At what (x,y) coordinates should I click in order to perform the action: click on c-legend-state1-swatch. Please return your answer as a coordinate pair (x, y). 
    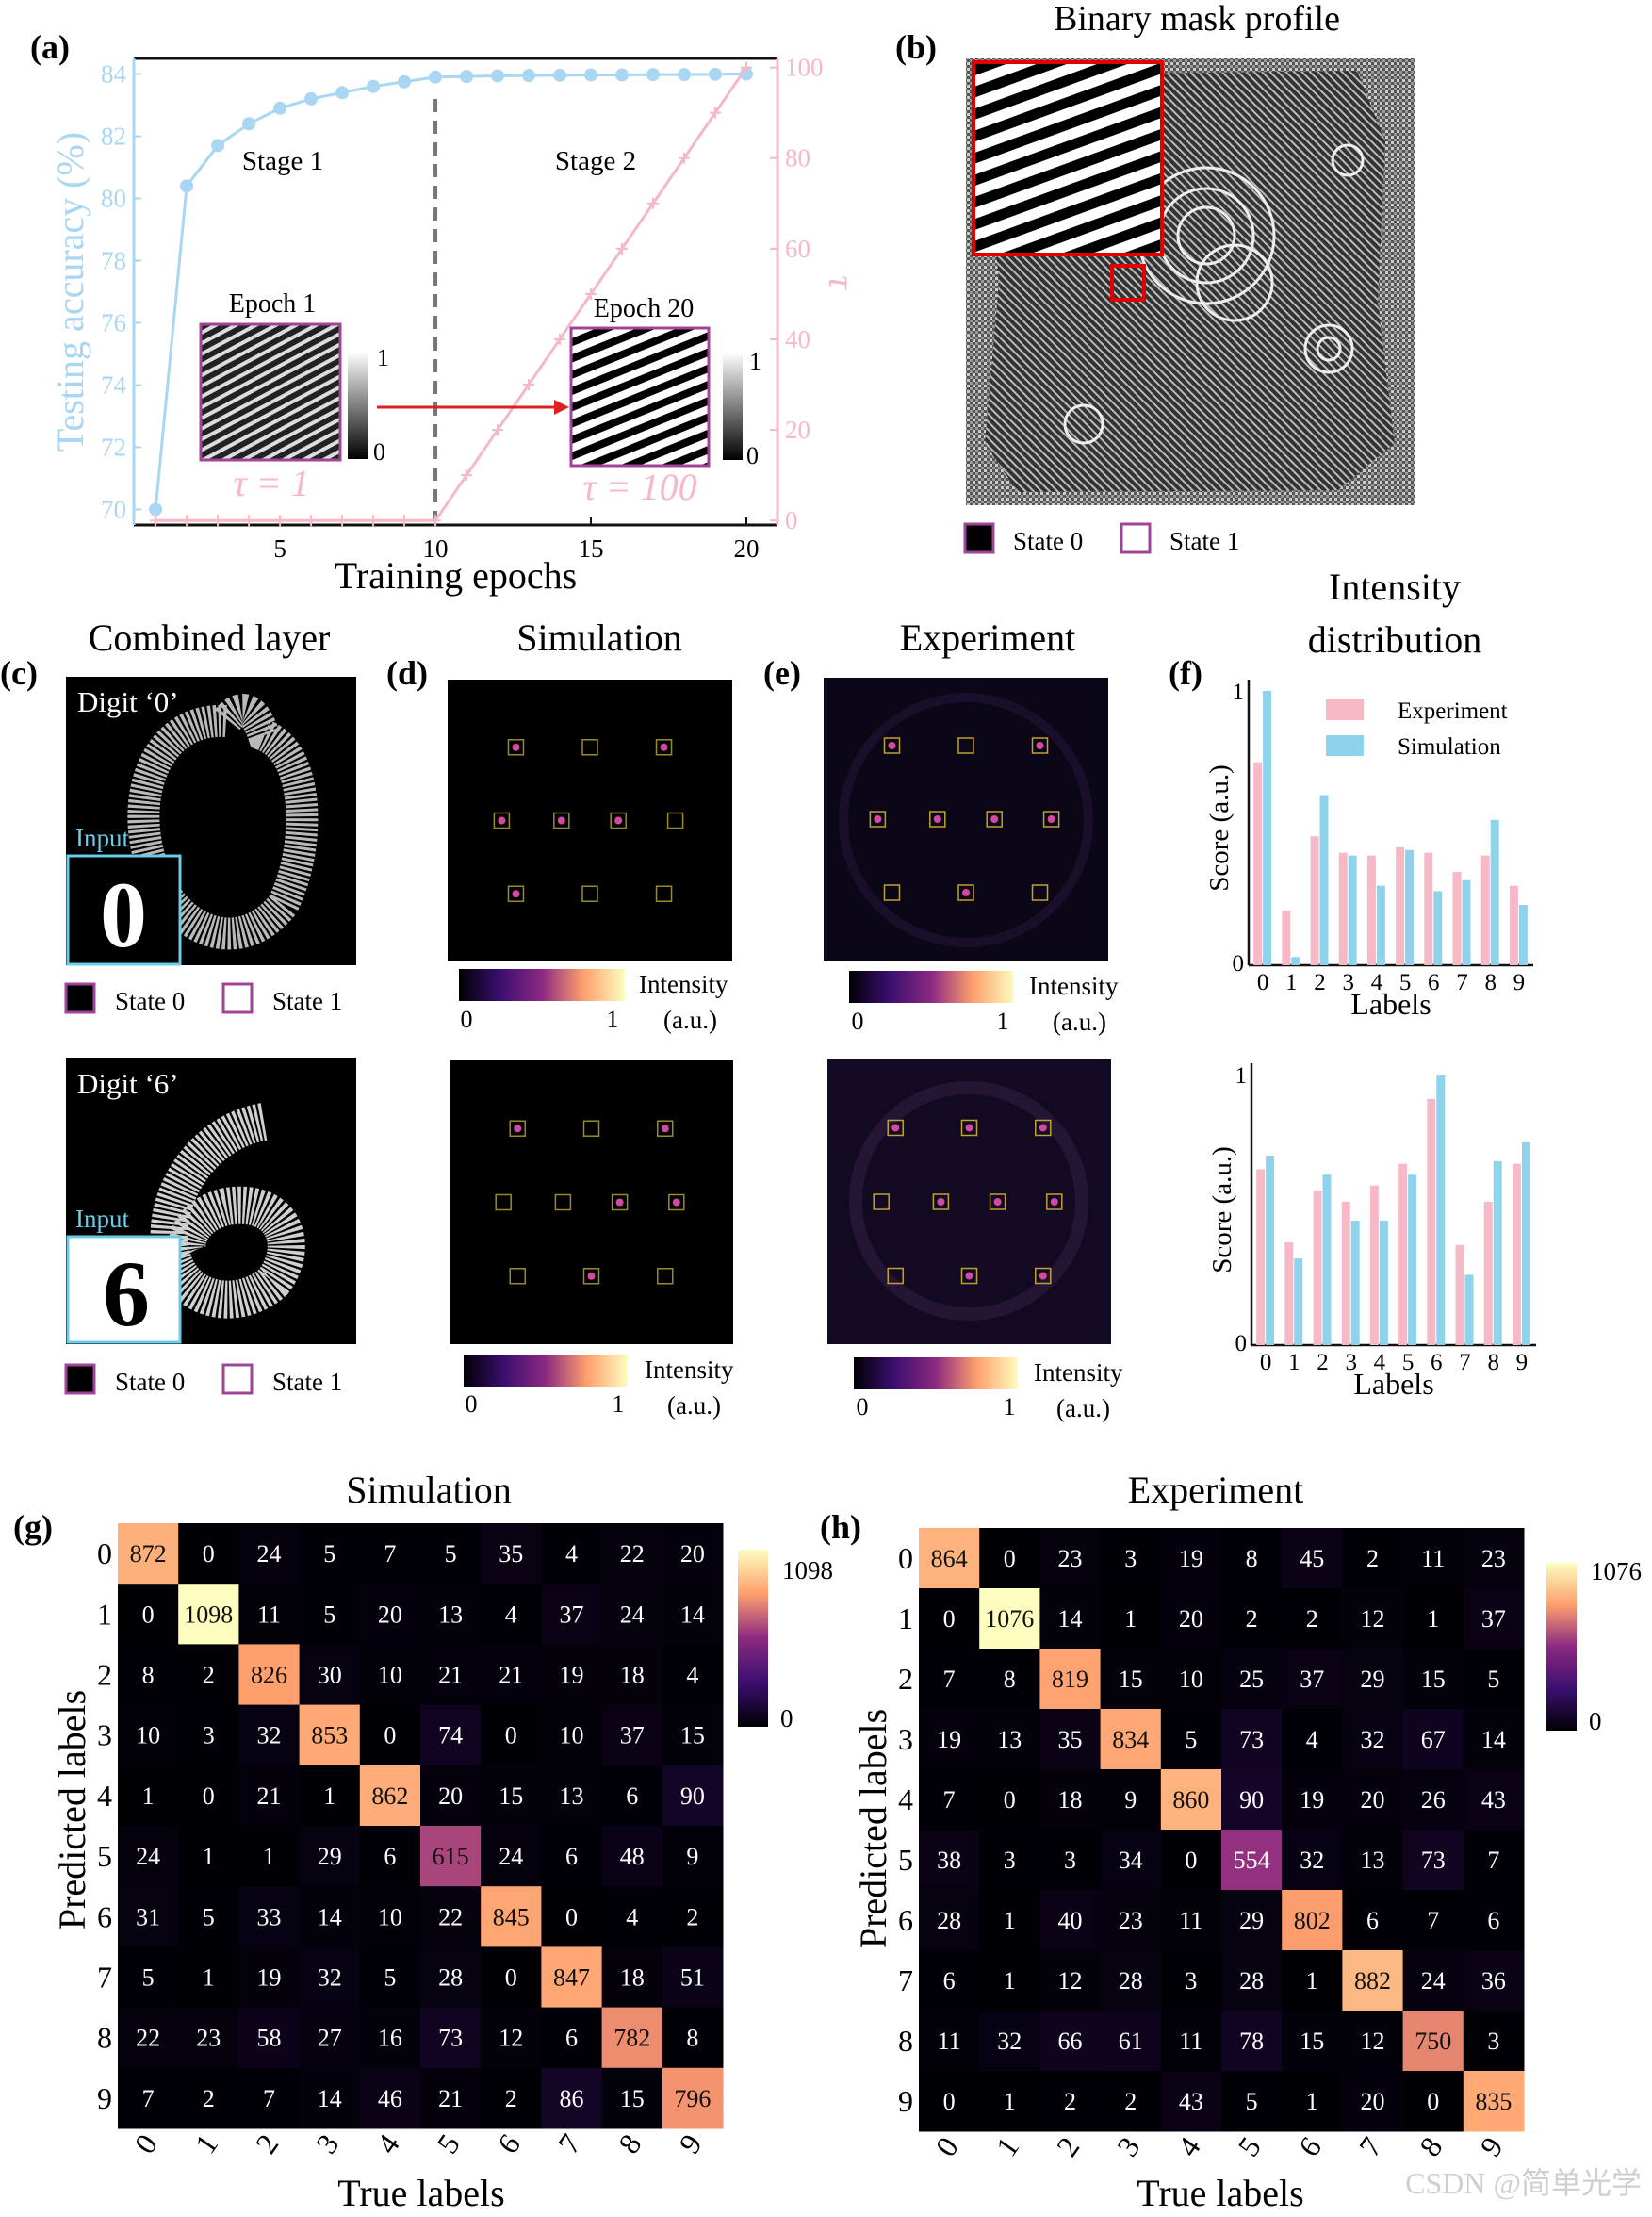
    Looking at the image, I should click on (238, 998).